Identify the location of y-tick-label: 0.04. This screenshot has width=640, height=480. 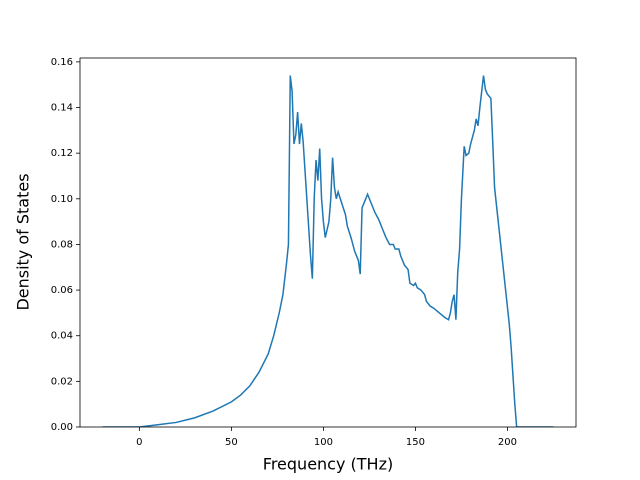
(62, 336).